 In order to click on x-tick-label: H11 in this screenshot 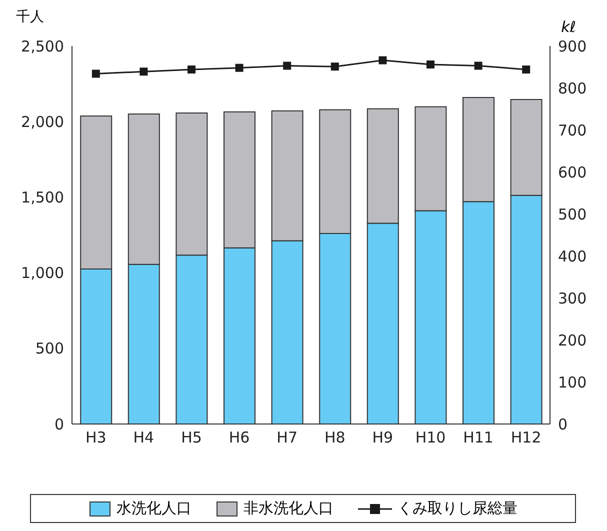, I will do `click(478, 437)`.